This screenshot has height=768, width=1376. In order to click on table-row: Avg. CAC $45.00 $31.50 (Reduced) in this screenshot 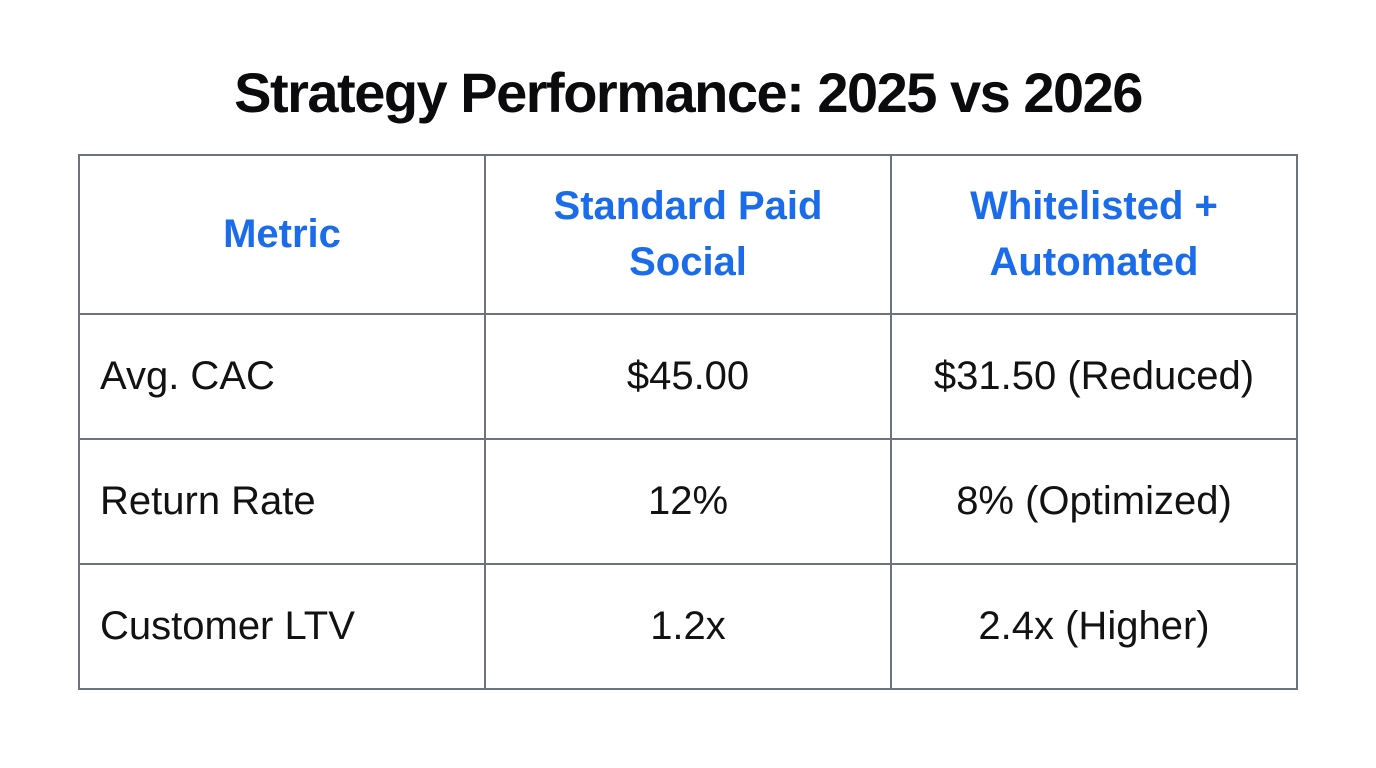, I will do `click(688, 376)`.